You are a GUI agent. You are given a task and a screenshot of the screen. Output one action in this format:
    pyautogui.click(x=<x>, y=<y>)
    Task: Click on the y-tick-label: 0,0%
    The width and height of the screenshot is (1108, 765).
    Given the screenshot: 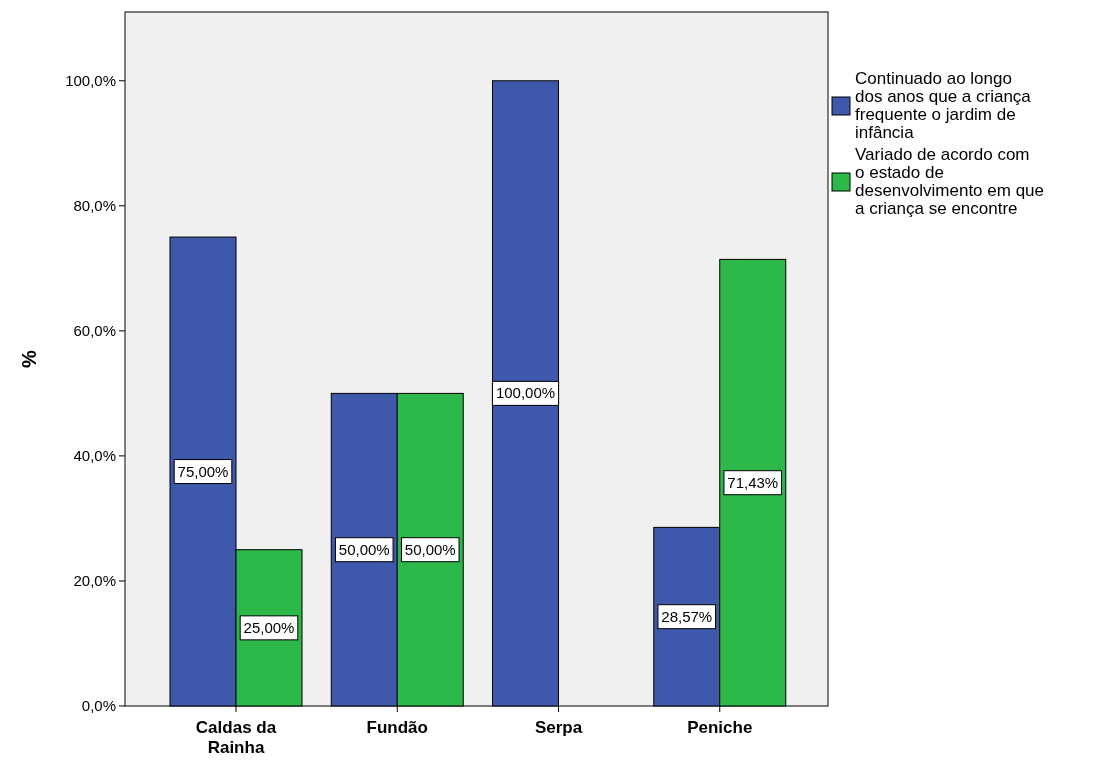 What is the action you would take?
    pyautogui.click(x=98, y=705)
    